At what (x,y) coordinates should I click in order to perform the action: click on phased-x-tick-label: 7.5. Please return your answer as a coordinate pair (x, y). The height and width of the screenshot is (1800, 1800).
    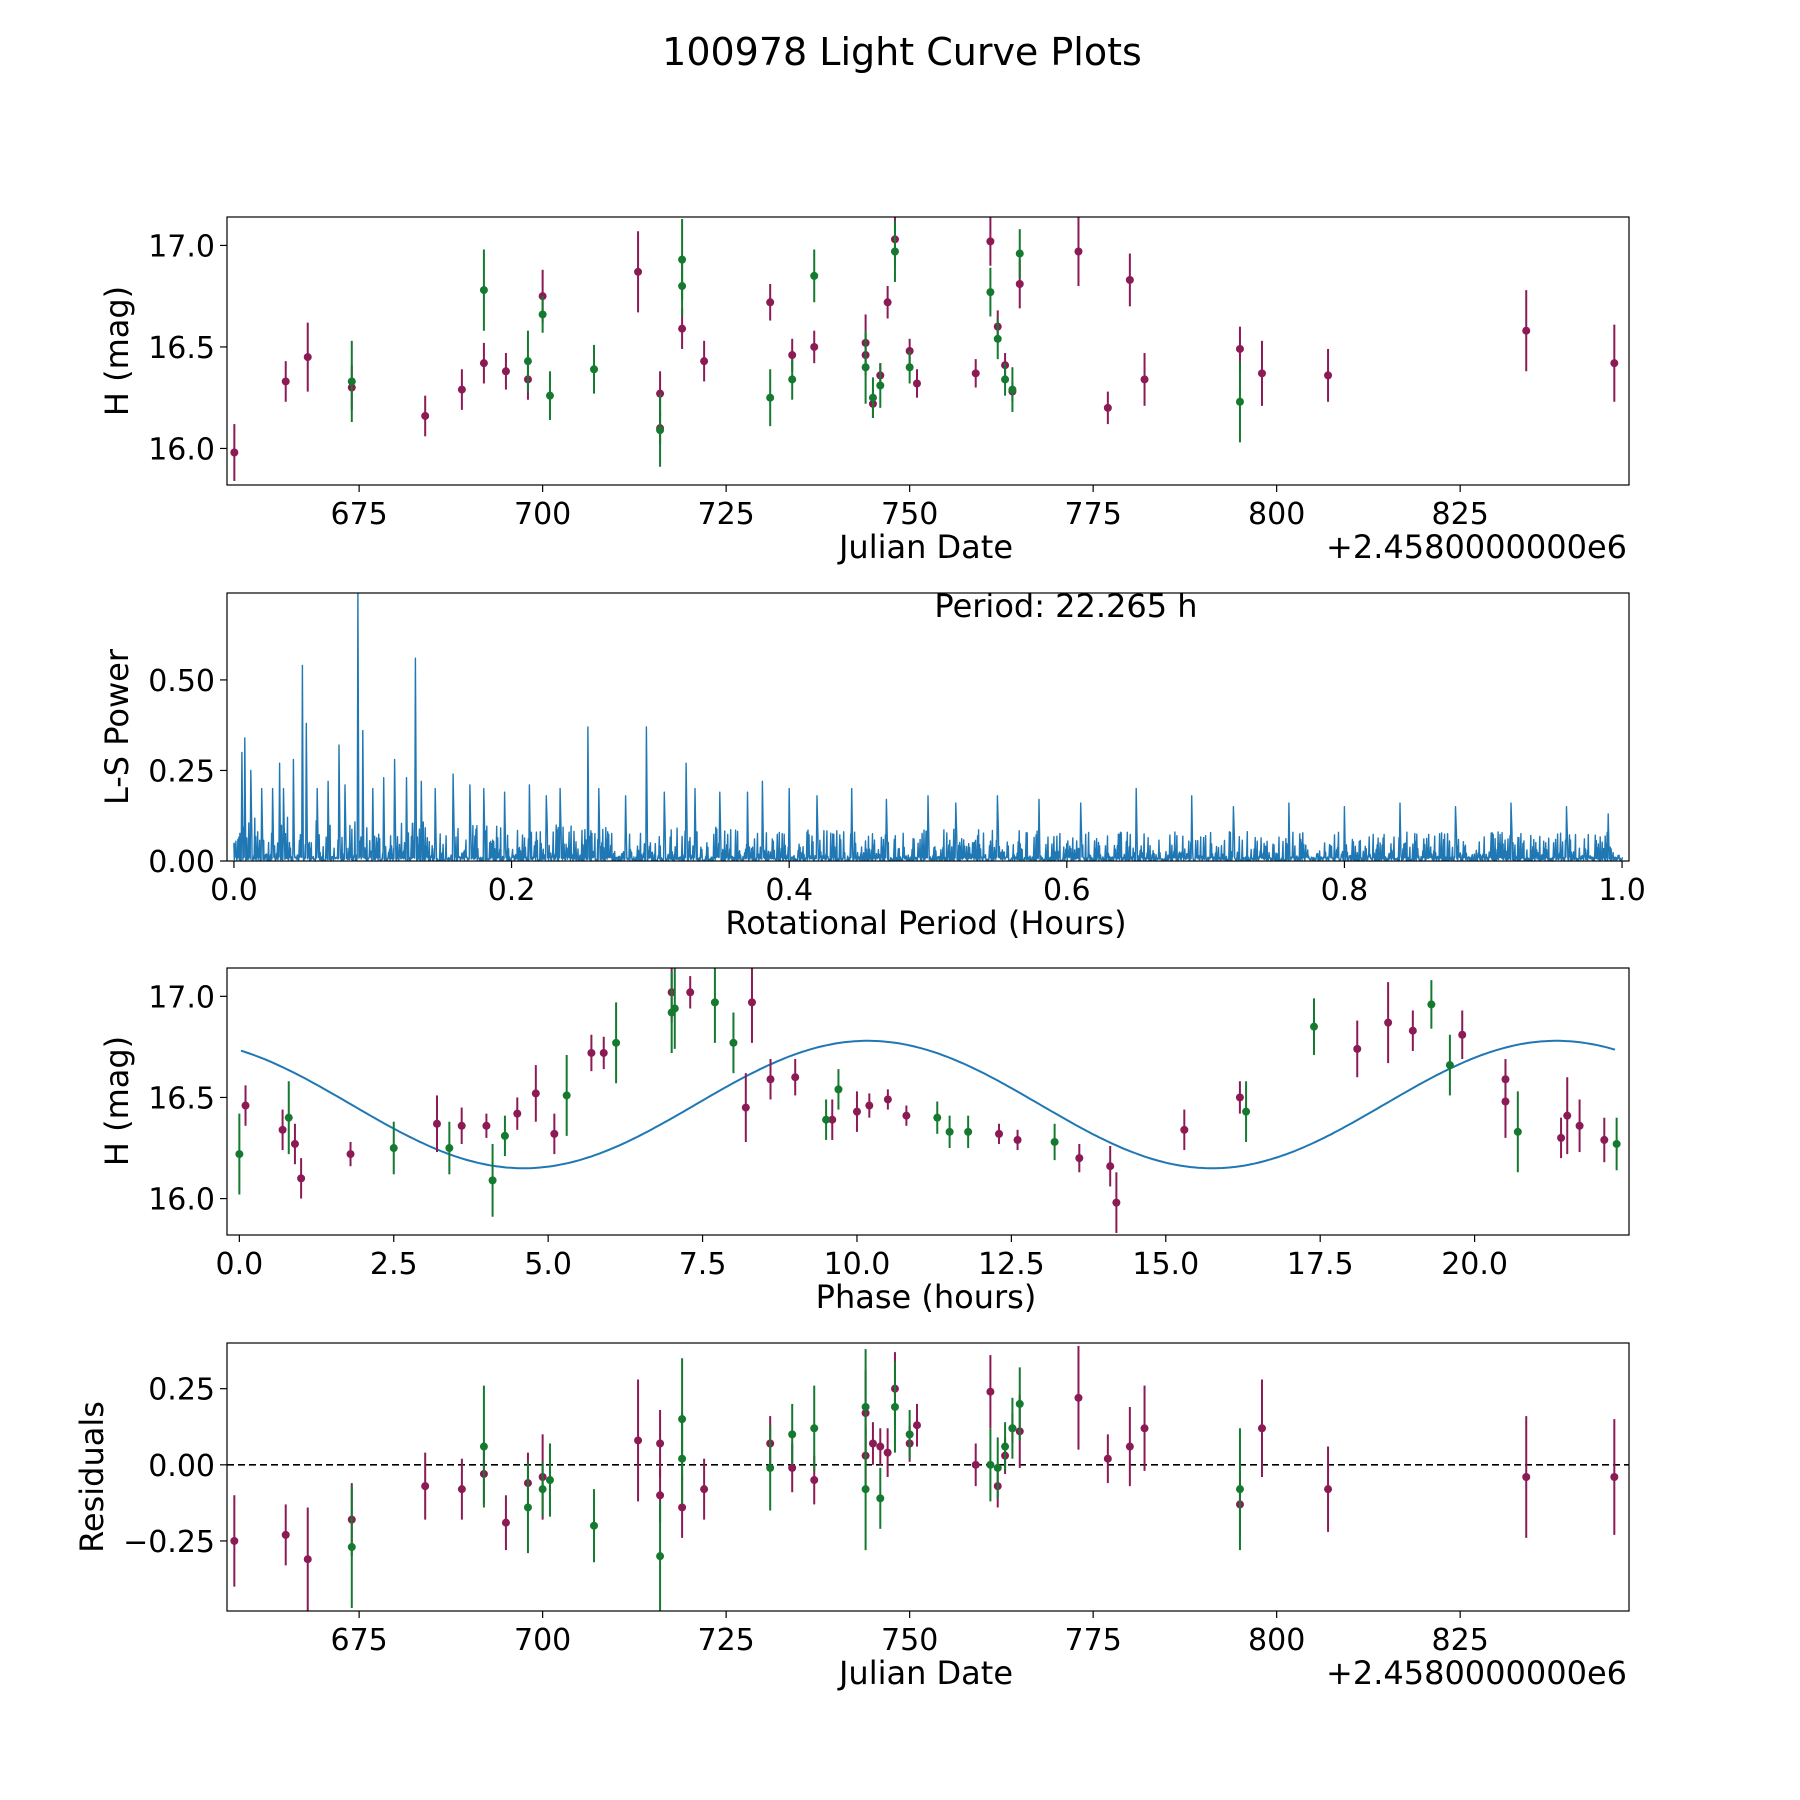
    Looking at the image, I should click on (703, 1264).